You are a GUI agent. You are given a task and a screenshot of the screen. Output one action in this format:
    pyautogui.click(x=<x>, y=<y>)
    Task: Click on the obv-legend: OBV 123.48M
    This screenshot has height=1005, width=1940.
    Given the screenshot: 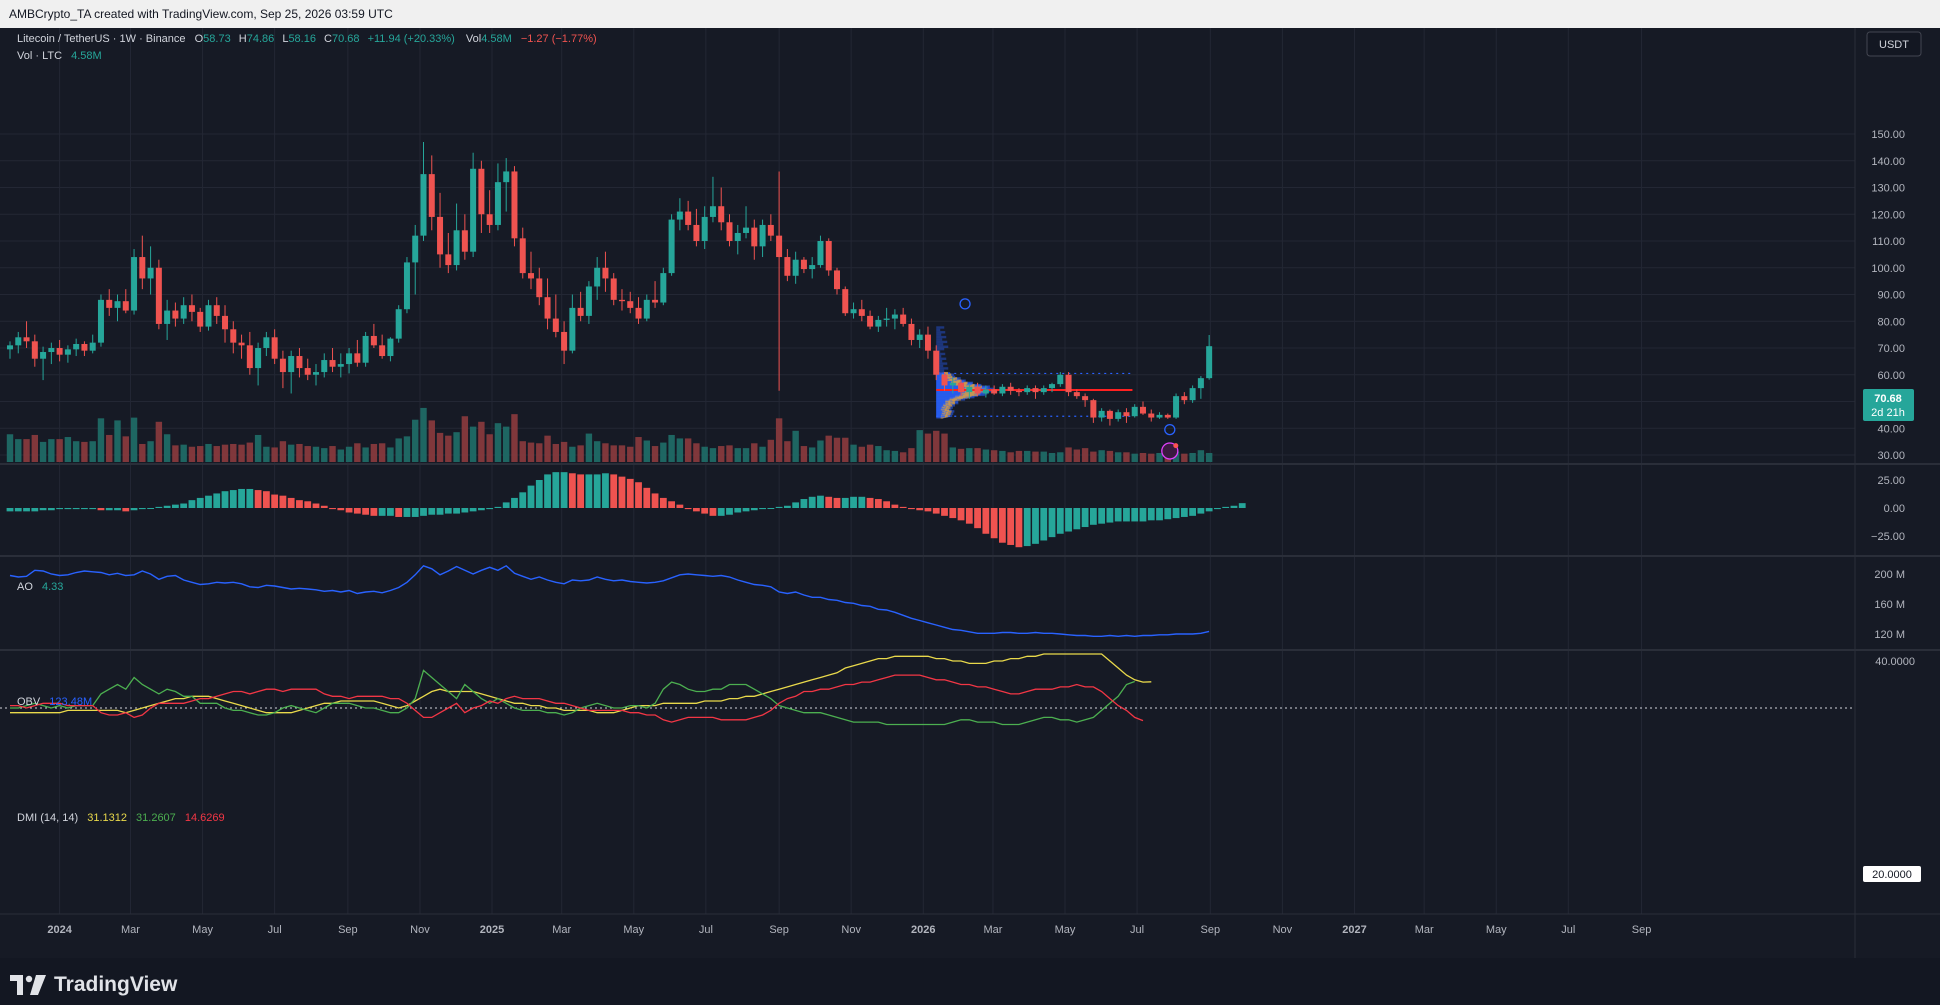 What is the action you would take?
    pyautogui.click(x=54, y=702)
    